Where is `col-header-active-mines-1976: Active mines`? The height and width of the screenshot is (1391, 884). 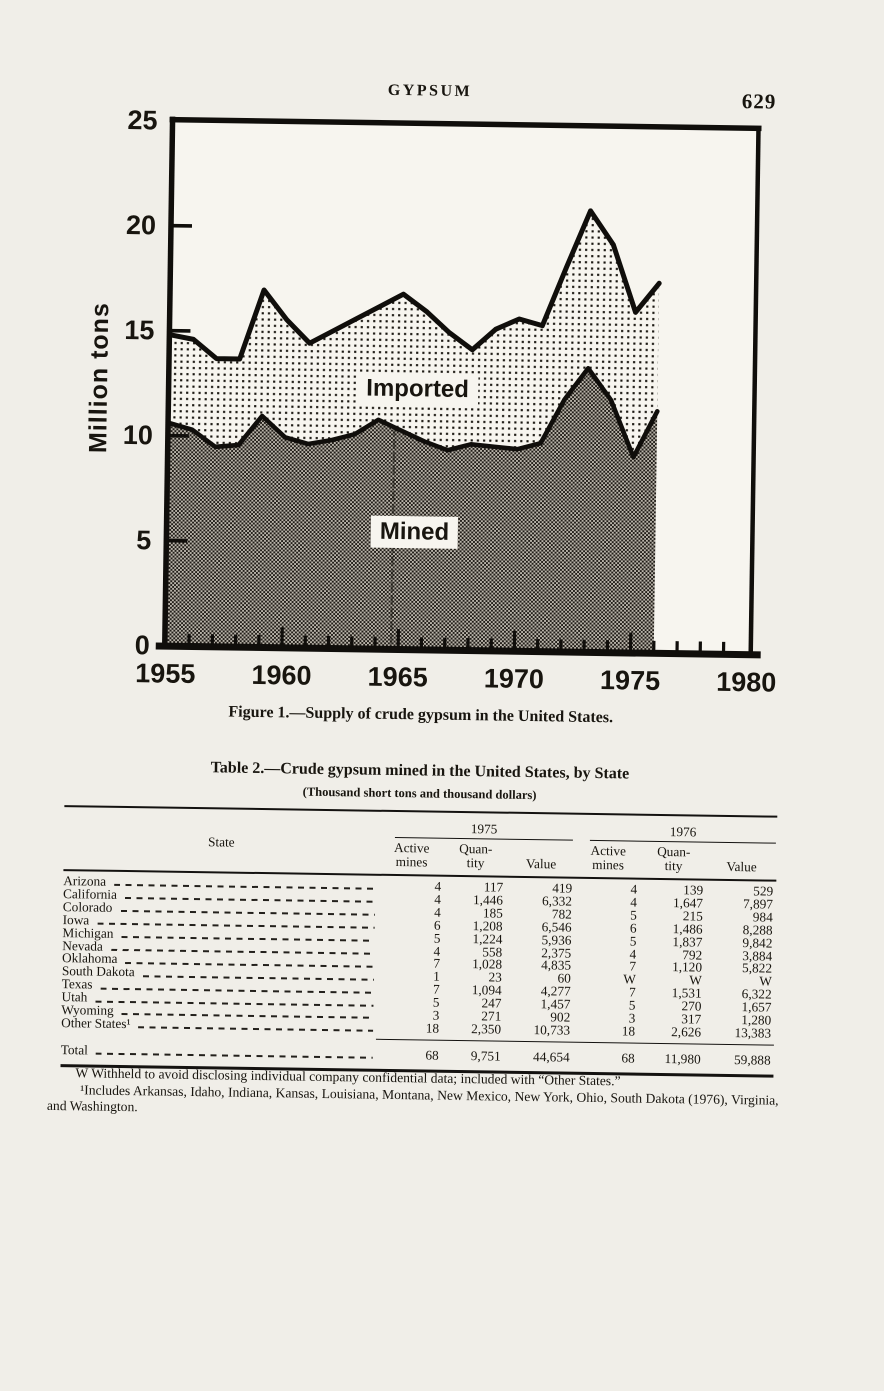 col-header-active-mines-1976: Active mines is located at coordinates (607, 858).